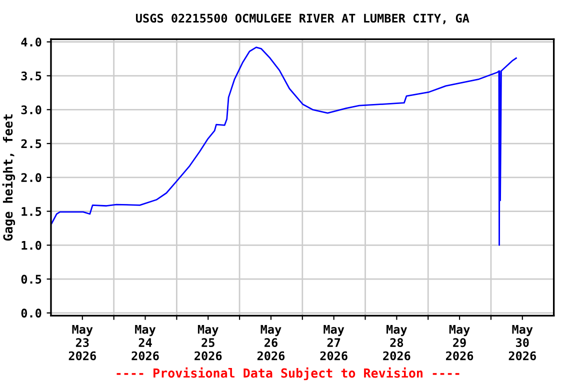  What do you see at coordinates (31, 279) in the screenshot?
I see `y-tick-label: 0.5` at bounding box center [31, 279].